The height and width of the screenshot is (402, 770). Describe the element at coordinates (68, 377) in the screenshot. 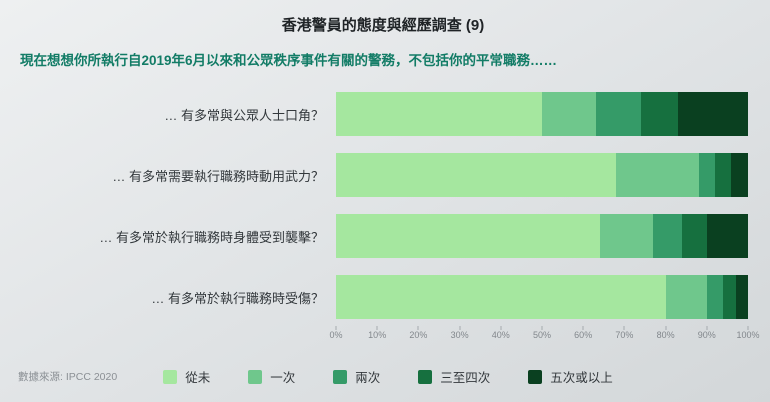

I see `source-note: 數據來源: IPCC 2020` at that location.